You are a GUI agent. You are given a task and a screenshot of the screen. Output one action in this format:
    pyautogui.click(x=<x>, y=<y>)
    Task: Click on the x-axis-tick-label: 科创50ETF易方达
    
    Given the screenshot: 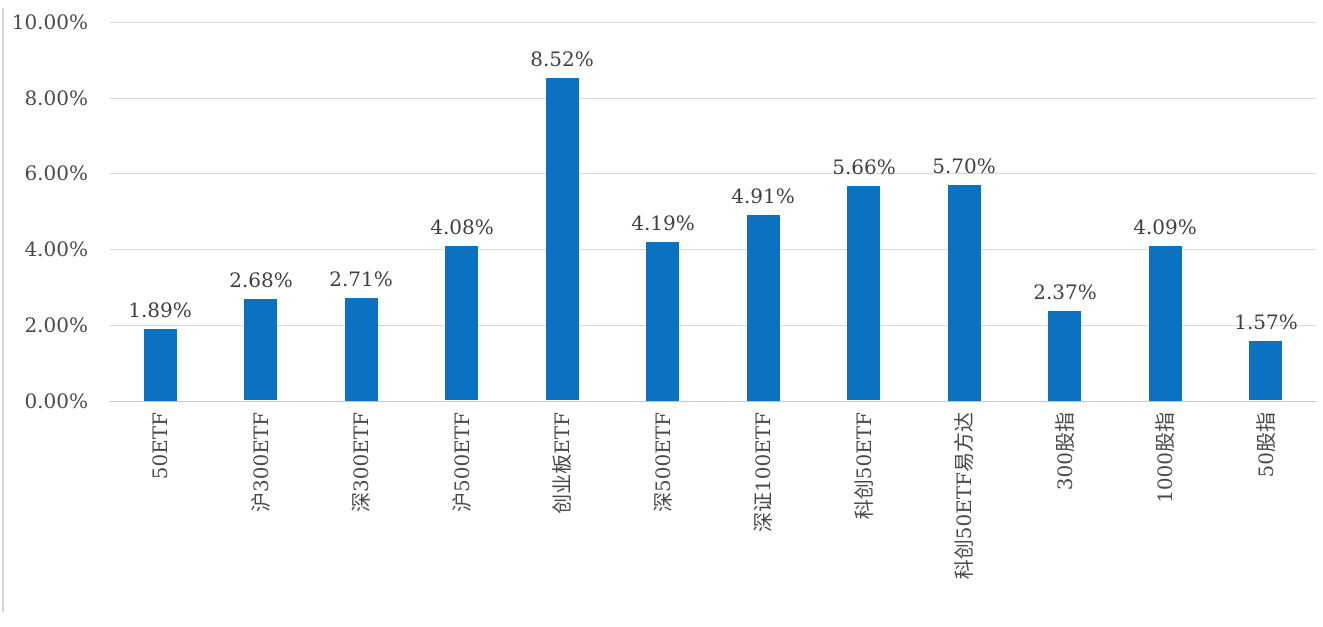 What is the action you would take?
    pyautogui.click(x=964, y=496)
    